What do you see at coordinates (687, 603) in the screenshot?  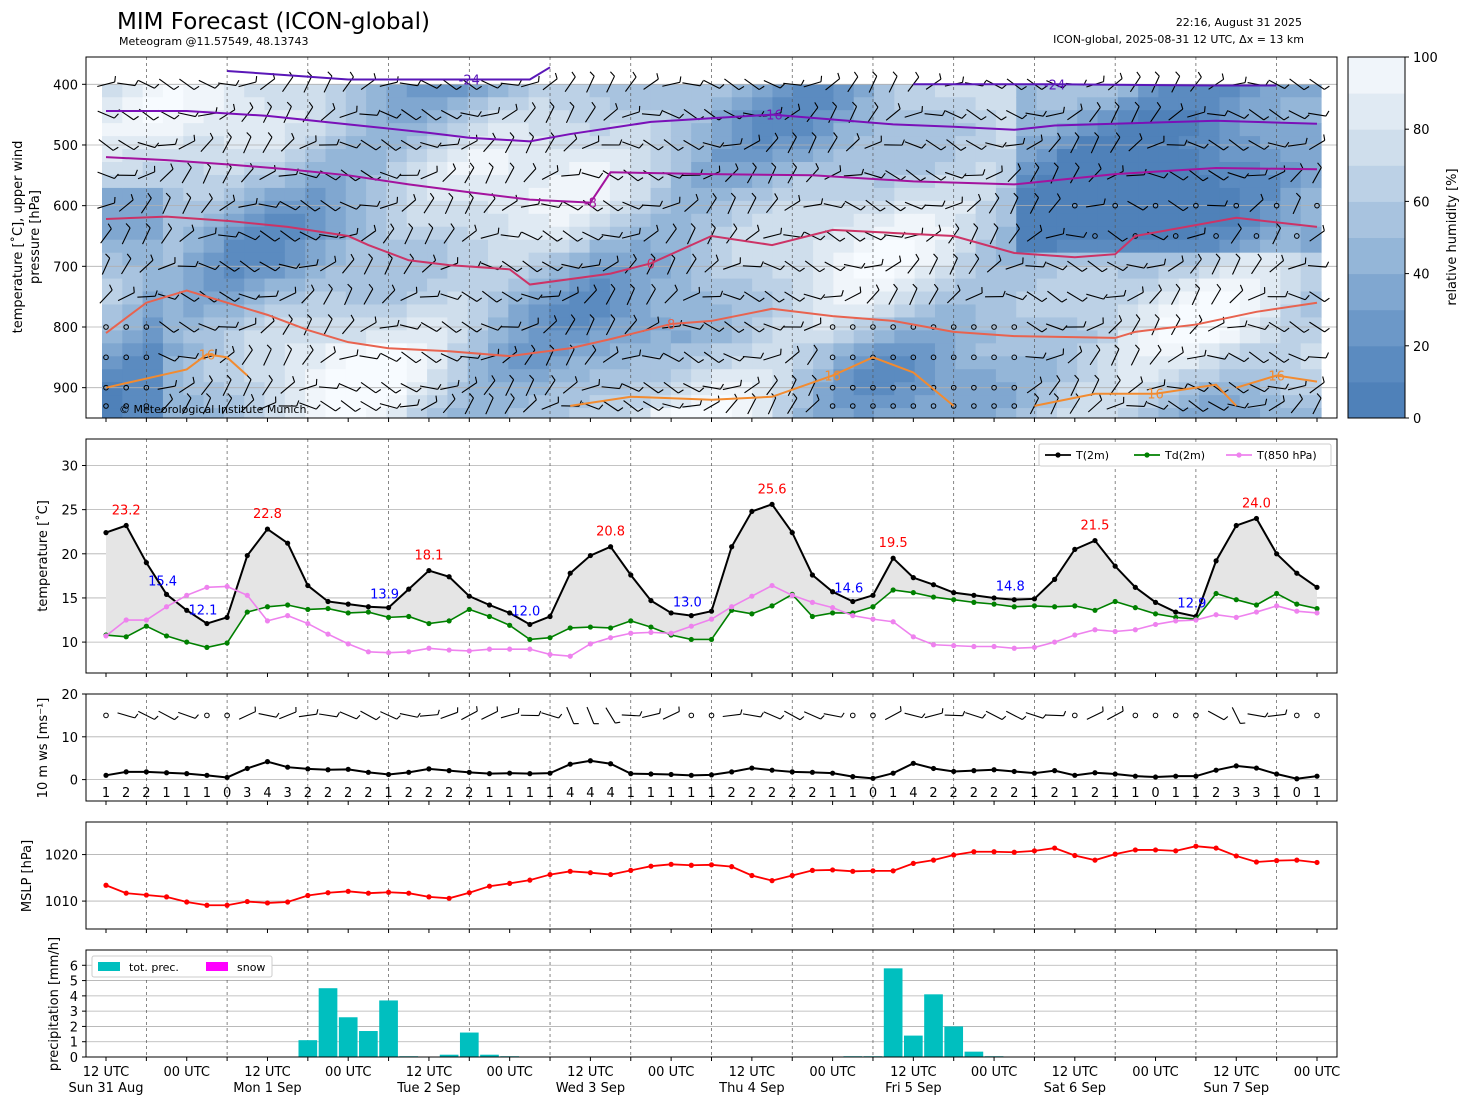 I see `min-label: 13.0` at bounding box center [687, 603].